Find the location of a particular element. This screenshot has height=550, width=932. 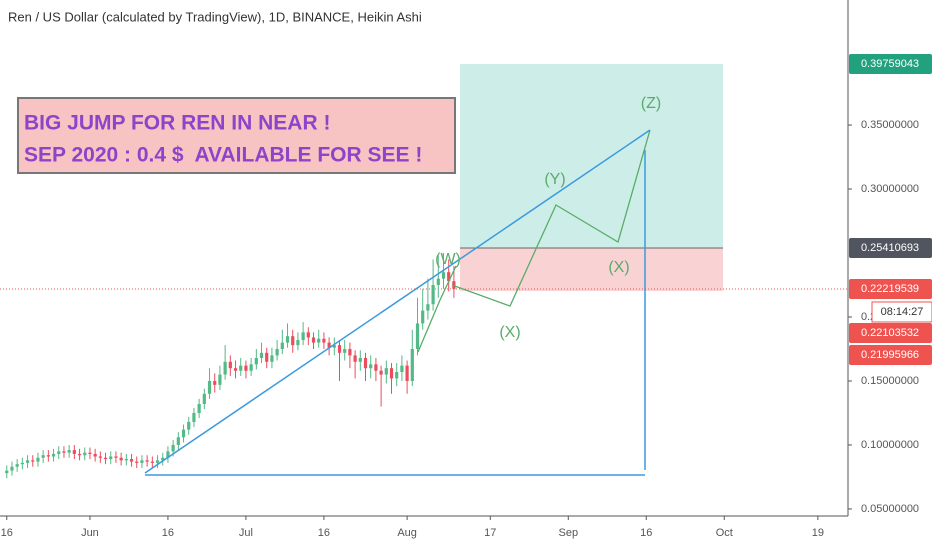

price-badge-label: 0.25410693 is located at coordinates (890, 248).